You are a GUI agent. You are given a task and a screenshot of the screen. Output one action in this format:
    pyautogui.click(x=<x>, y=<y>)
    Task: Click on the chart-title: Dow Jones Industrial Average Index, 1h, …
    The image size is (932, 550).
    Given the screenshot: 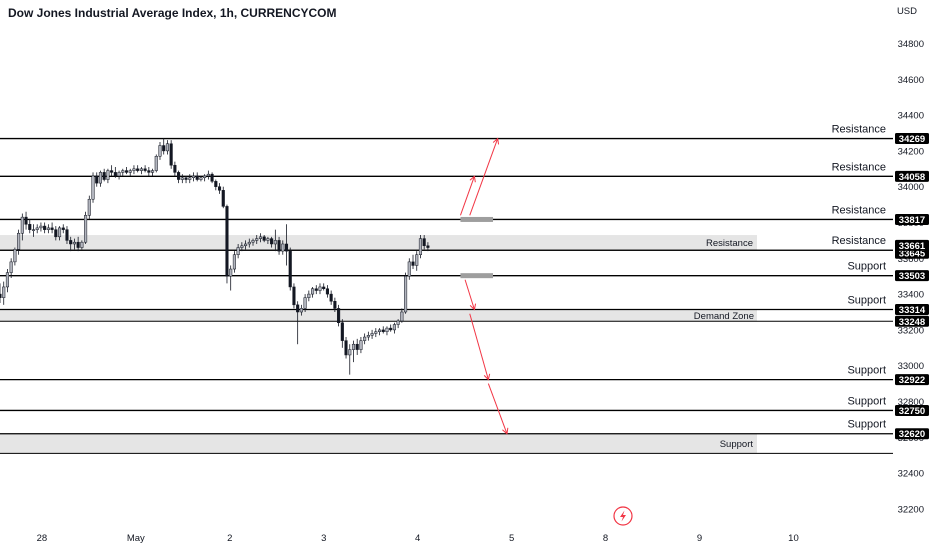 What is the action you would take?
    pyautogui.click(x=172, y=13)
    